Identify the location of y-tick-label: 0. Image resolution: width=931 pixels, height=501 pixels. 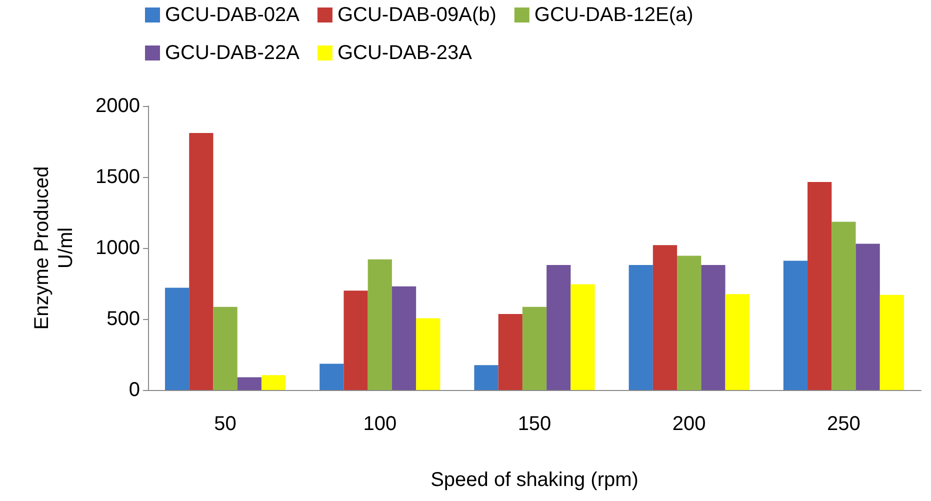
(134, 390).